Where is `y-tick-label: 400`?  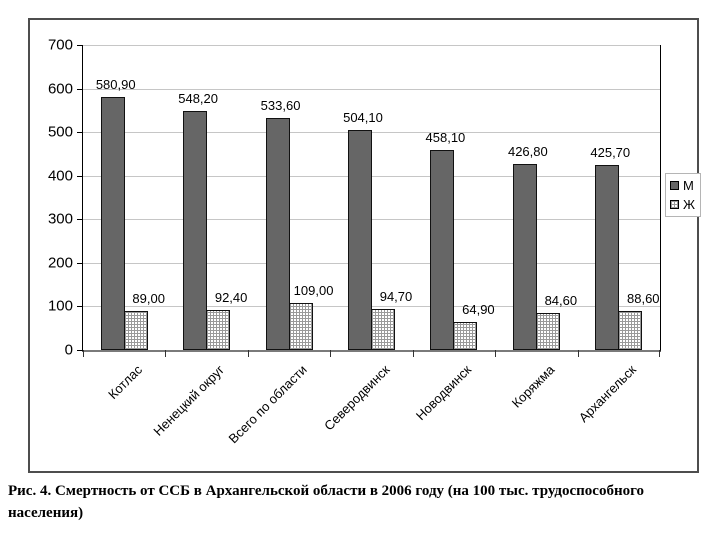
y-tick-label: 400 is located at coordinates (60, 176).